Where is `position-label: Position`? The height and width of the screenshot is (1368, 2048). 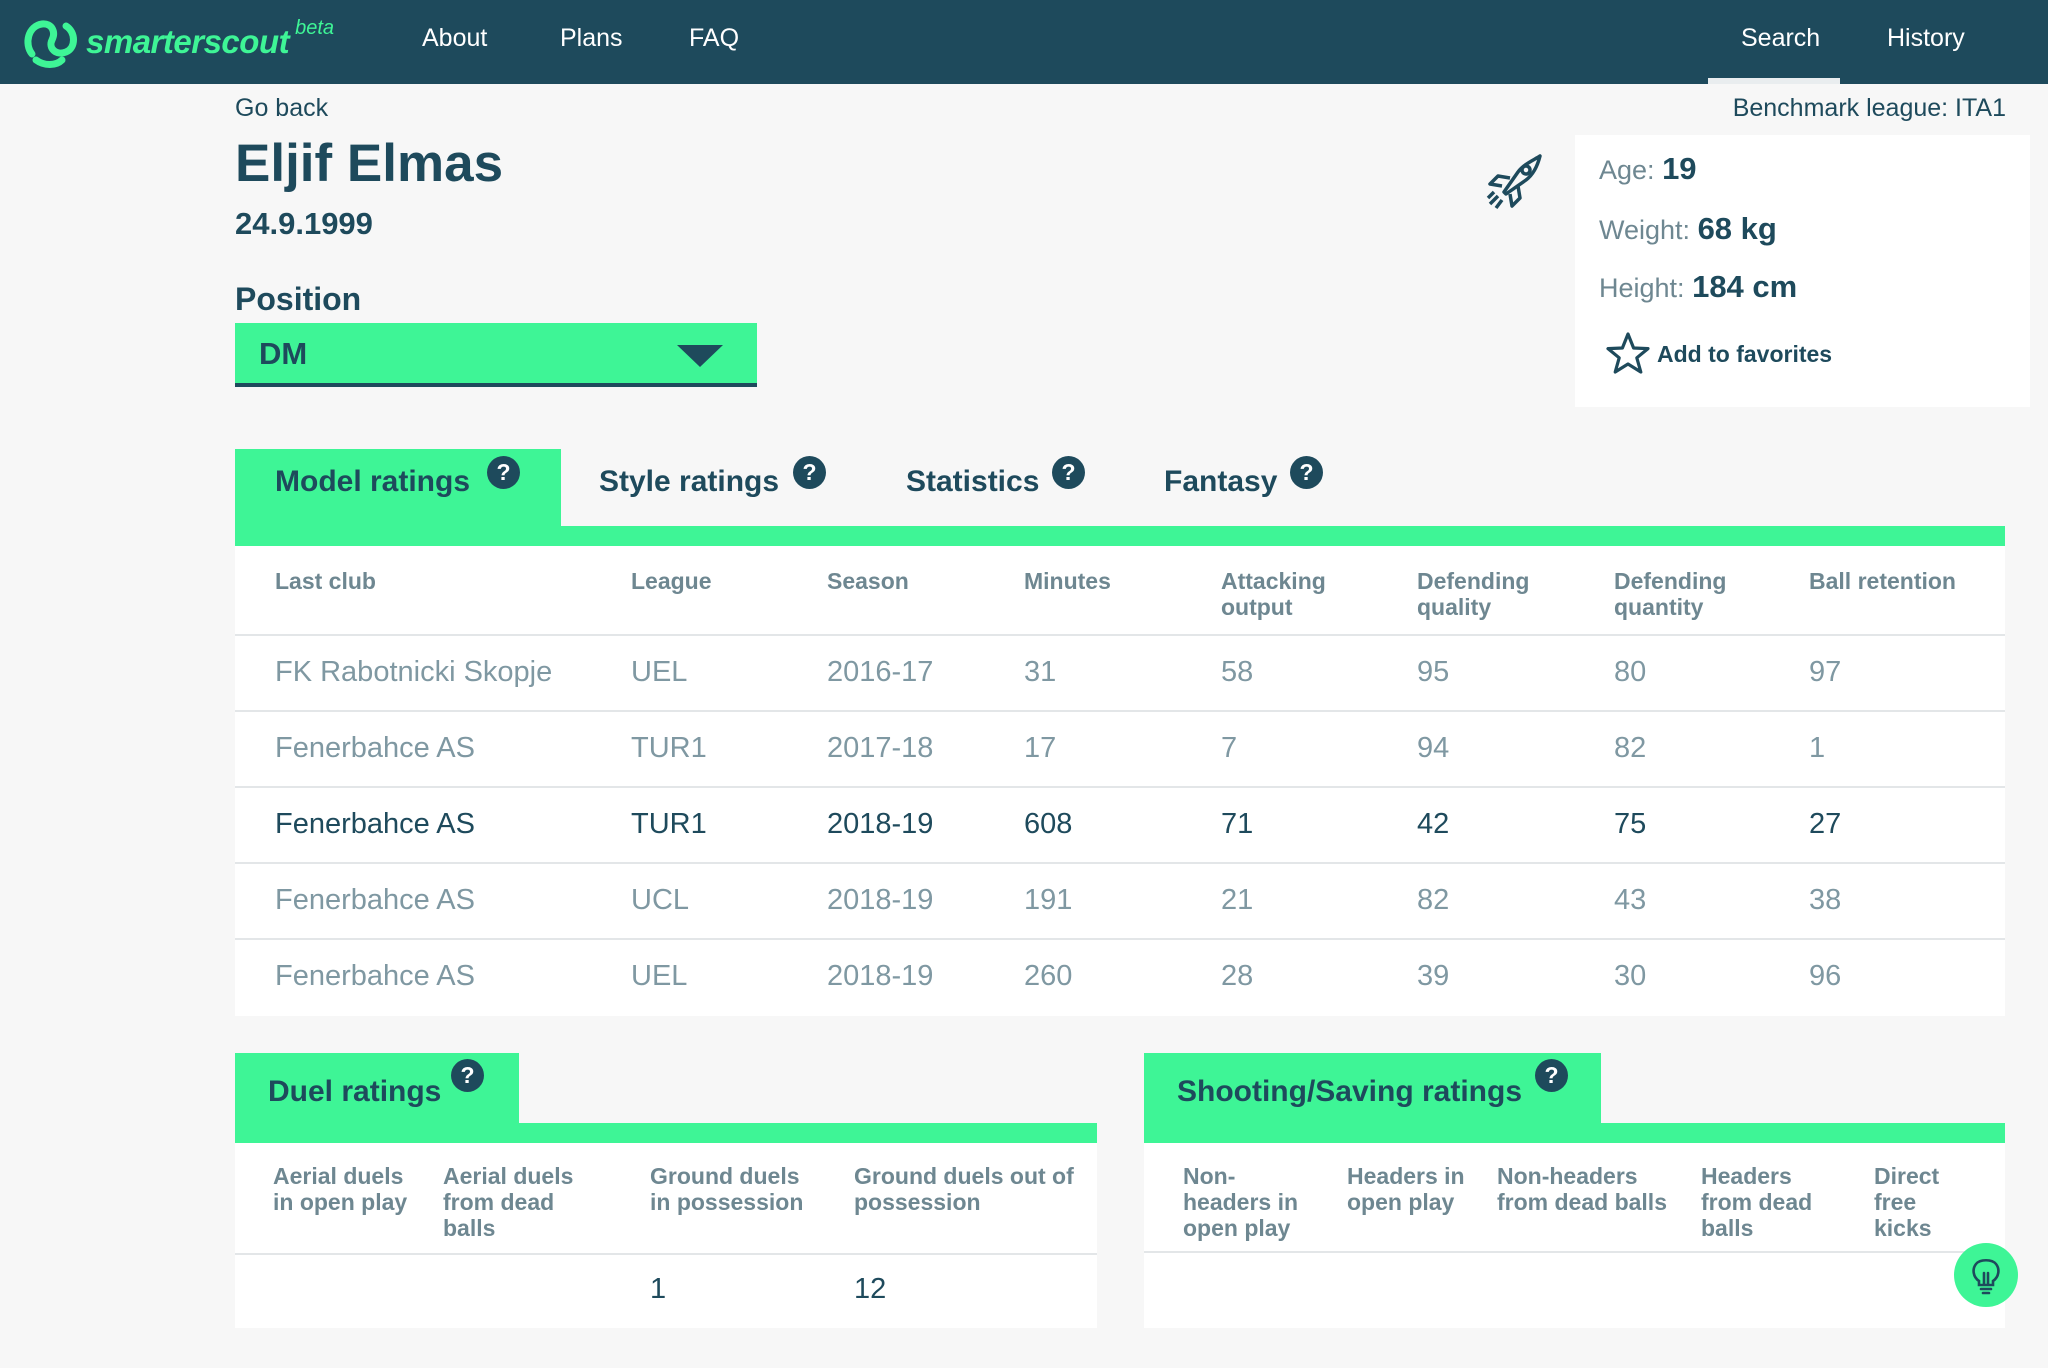 position-label: Position is located at coordinates (298, 299).